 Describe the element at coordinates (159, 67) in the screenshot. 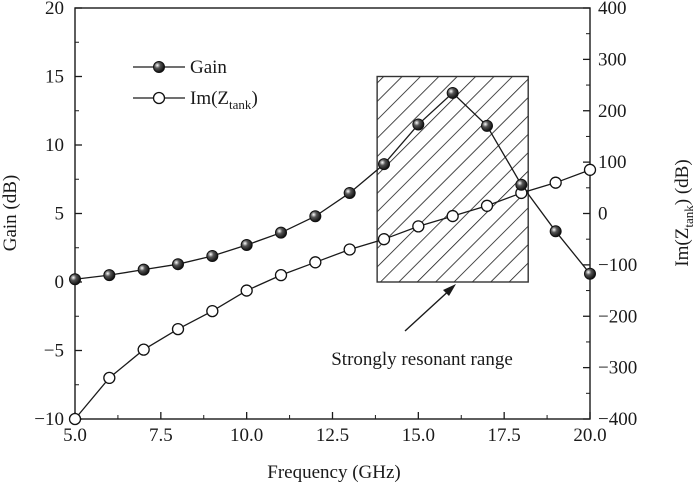

I see `legend-gain-marker` at that location.